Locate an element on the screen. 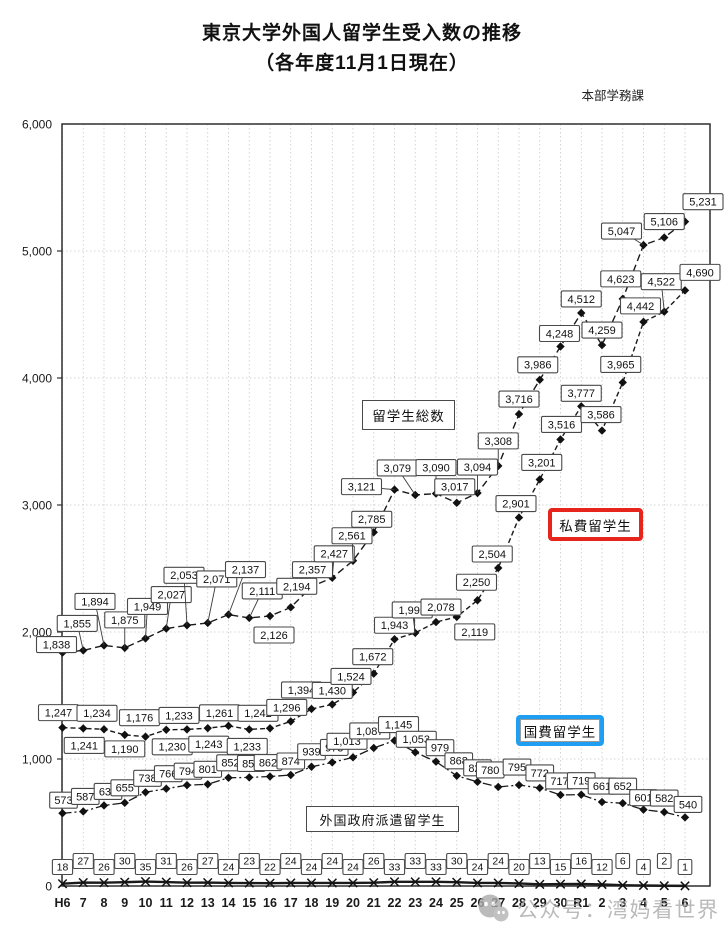 This screenshot has width=724, height=944. svg-text: 11 is located at coordinates (166, 903).